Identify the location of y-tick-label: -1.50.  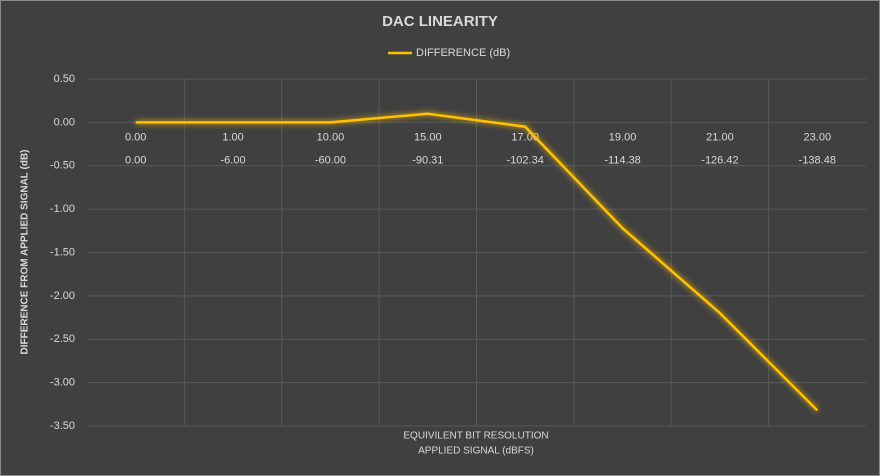
(62, 252).